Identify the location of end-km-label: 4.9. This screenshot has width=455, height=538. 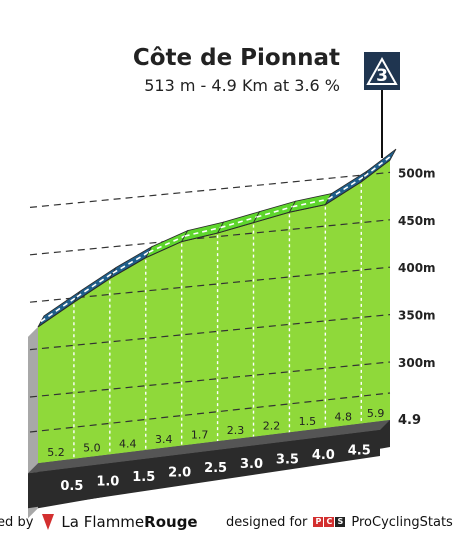
(409, 420).